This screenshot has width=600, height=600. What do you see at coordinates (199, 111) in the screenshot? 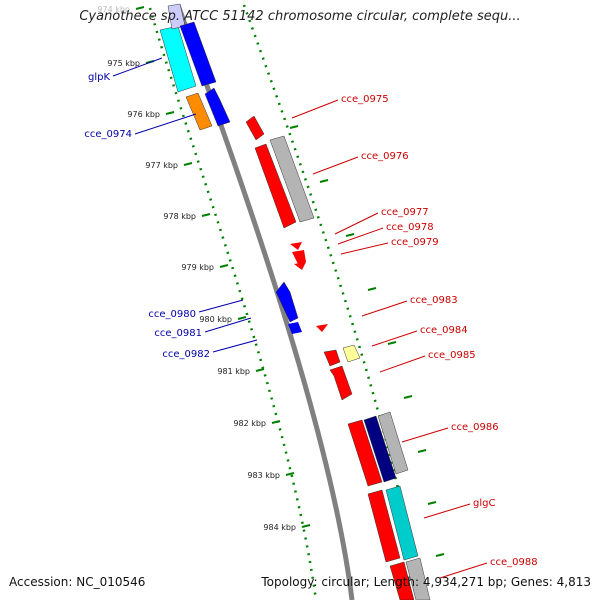
I see `feature-orange` at bounding box center [199, 111].